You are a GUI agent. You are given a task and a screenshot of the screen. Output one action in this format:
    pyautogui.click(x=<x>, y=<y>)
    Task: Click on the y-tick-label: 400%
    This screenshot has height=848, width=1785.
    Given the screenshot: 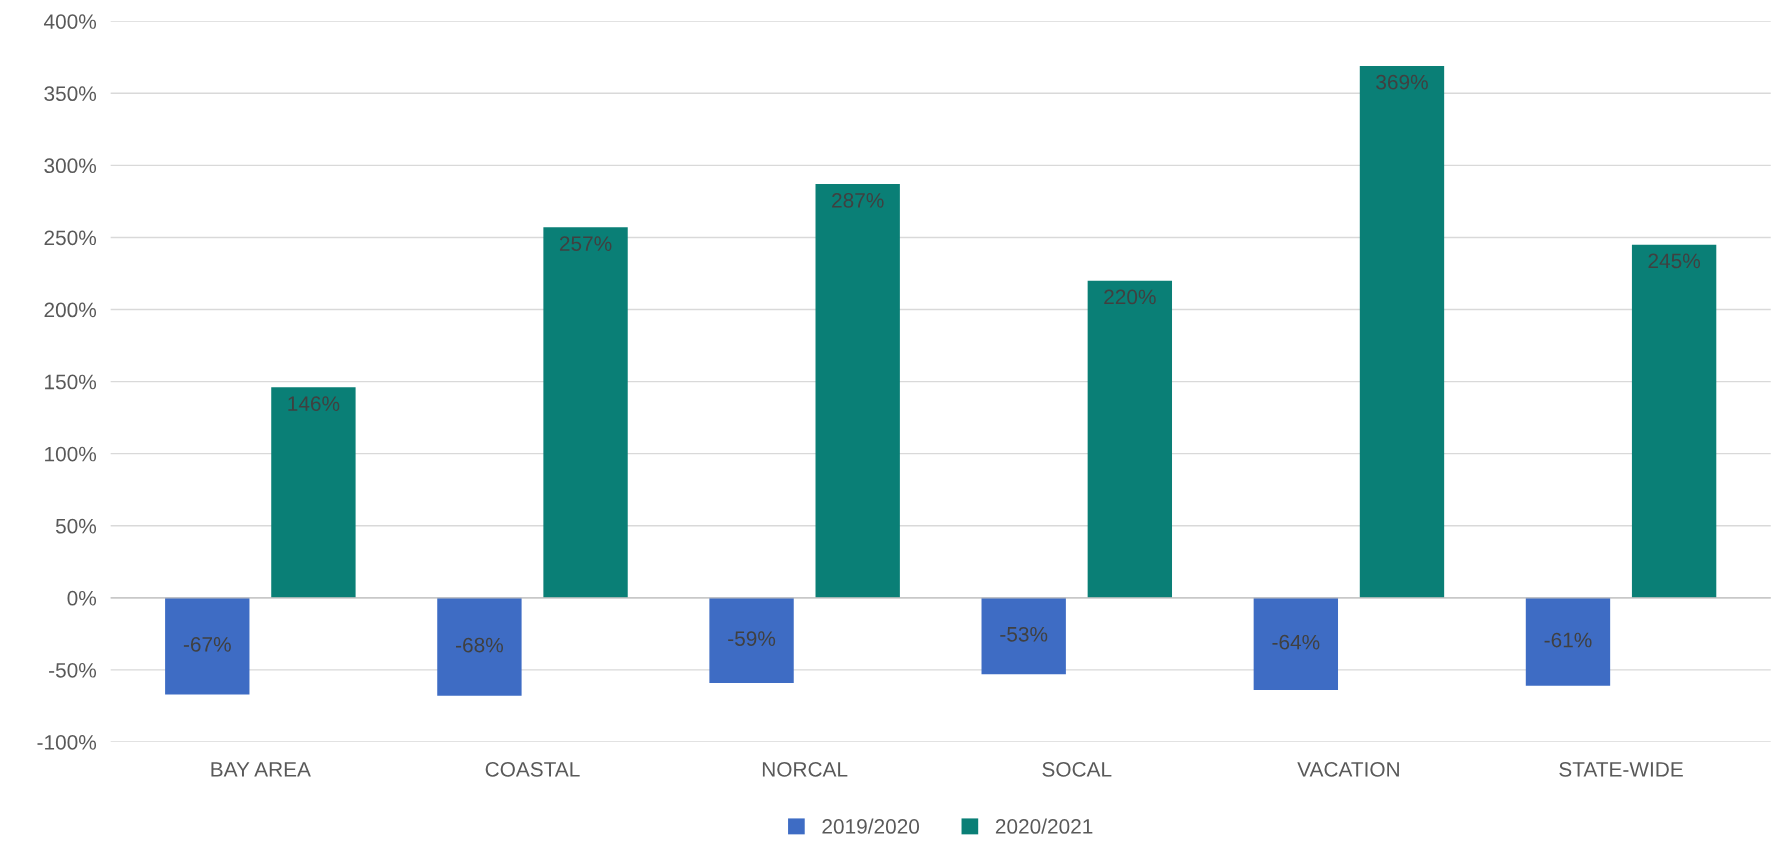 What is the action you would take?
    pyautogui.click(x=70, y=21)
    